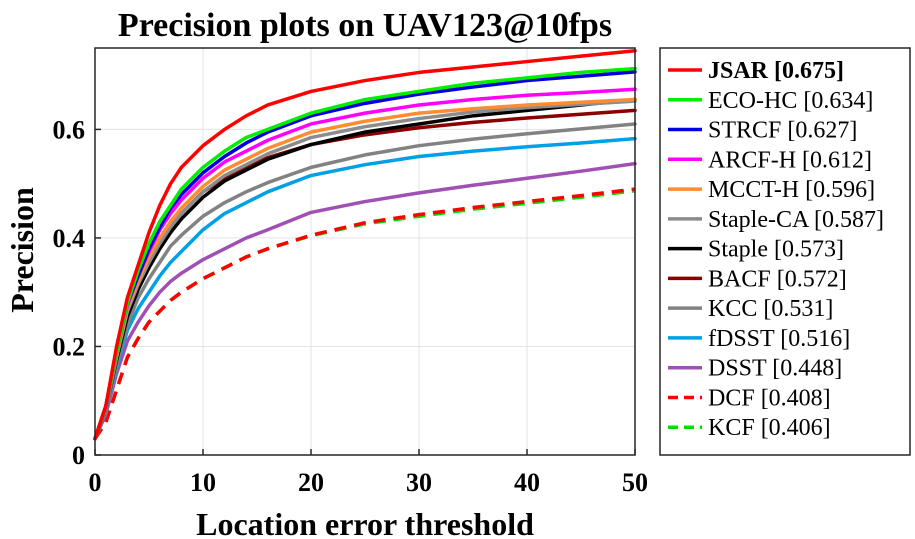 The image size is (915, 539). Describe the element at coordinates (527, 482) in the screenshot. I see `x-tick-label: 40` at that location.